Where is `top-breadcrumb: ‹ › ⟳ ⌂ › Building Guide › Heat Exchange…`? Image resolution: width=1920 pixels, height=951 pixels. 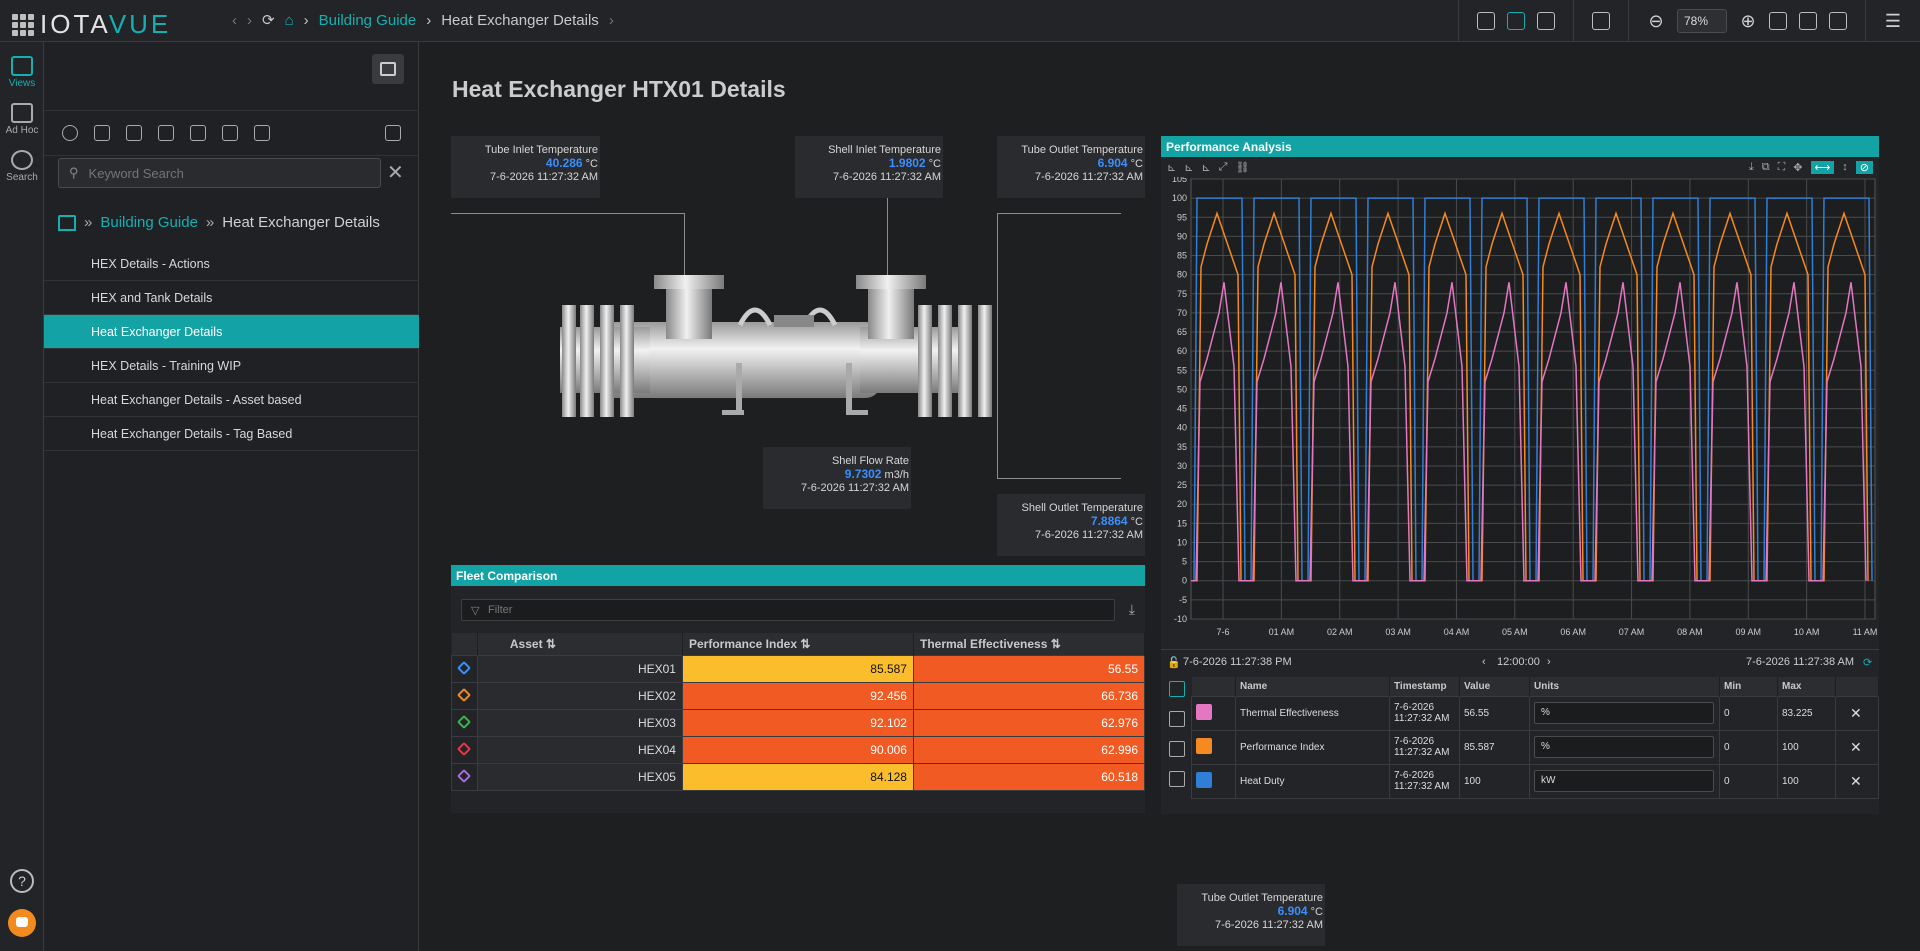
top-breadcrumb: ‹ › ⟳ ⌂ › Building Guide › Heat Exchange… is located at coordinates (423, 20).